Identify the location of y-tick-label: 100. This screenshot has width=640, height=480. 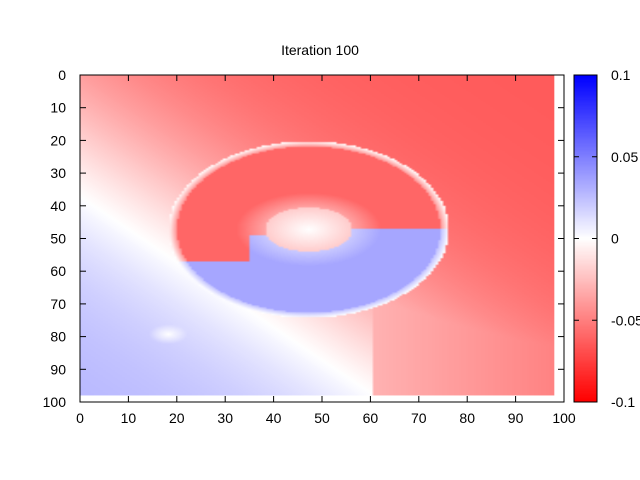
(55, 402).